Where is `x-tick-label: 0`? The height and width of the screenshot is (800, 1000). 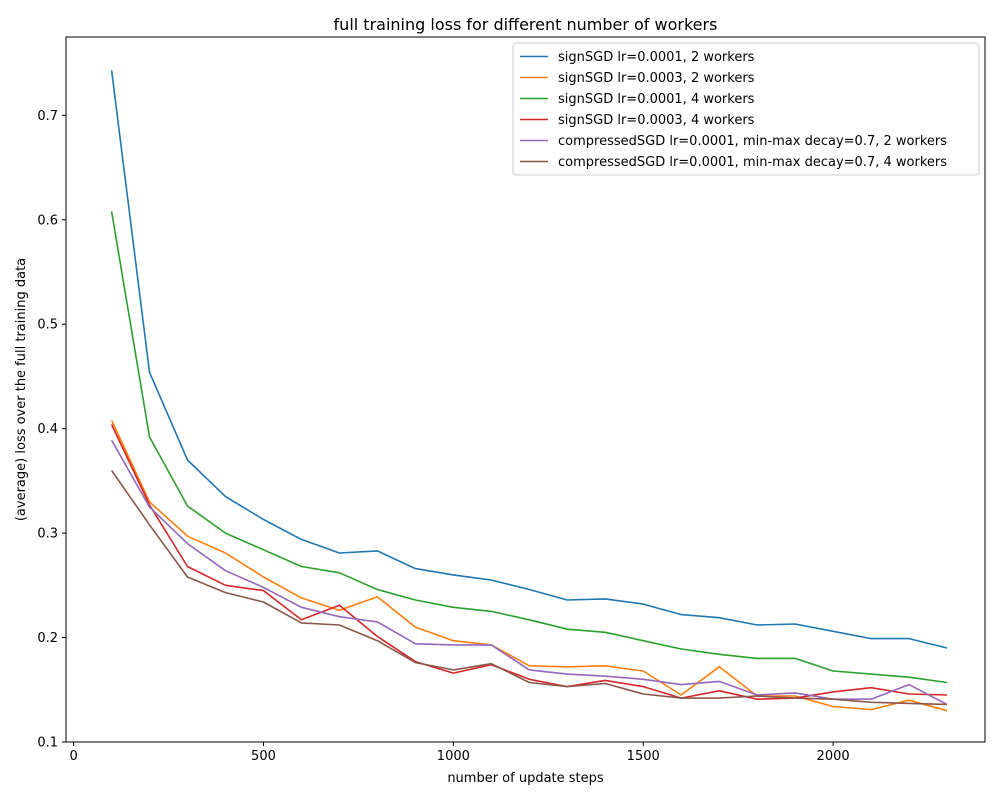
x-tick-label: 0 is located at coordinates (73, 756).